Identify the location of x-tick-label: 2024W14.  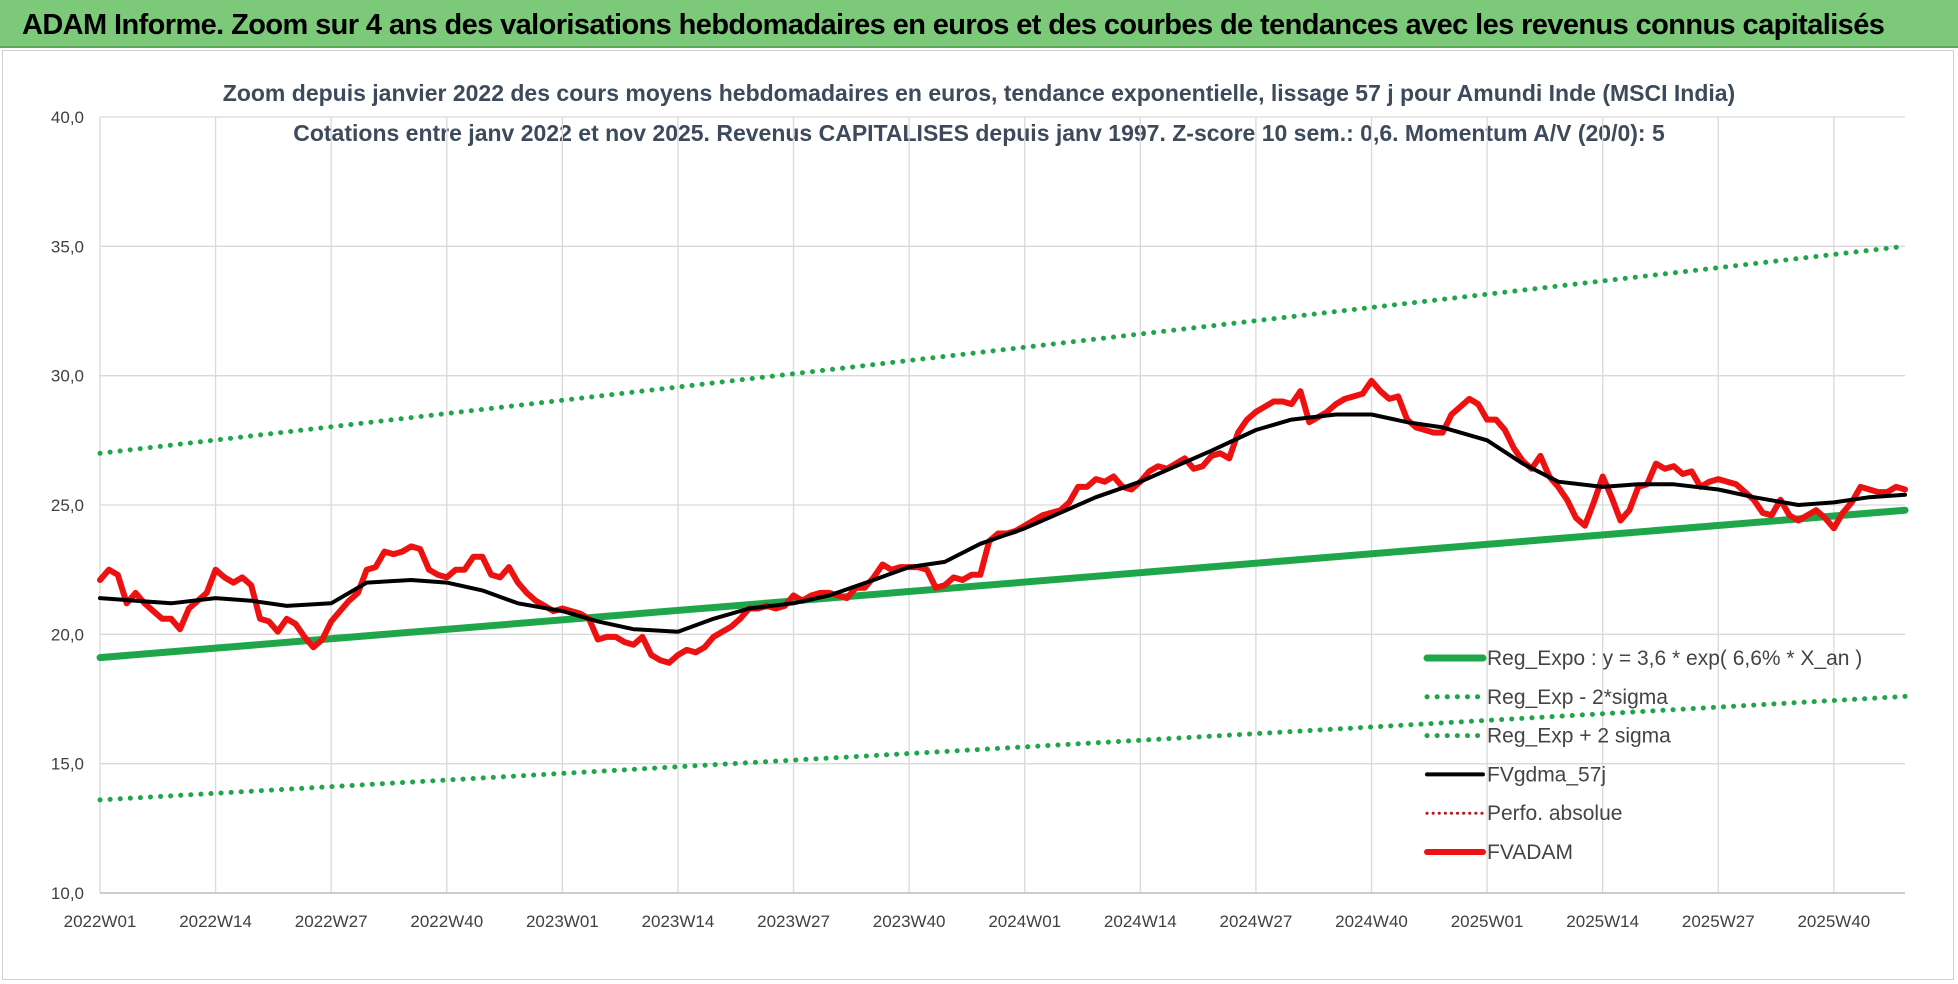
(1140, 921).